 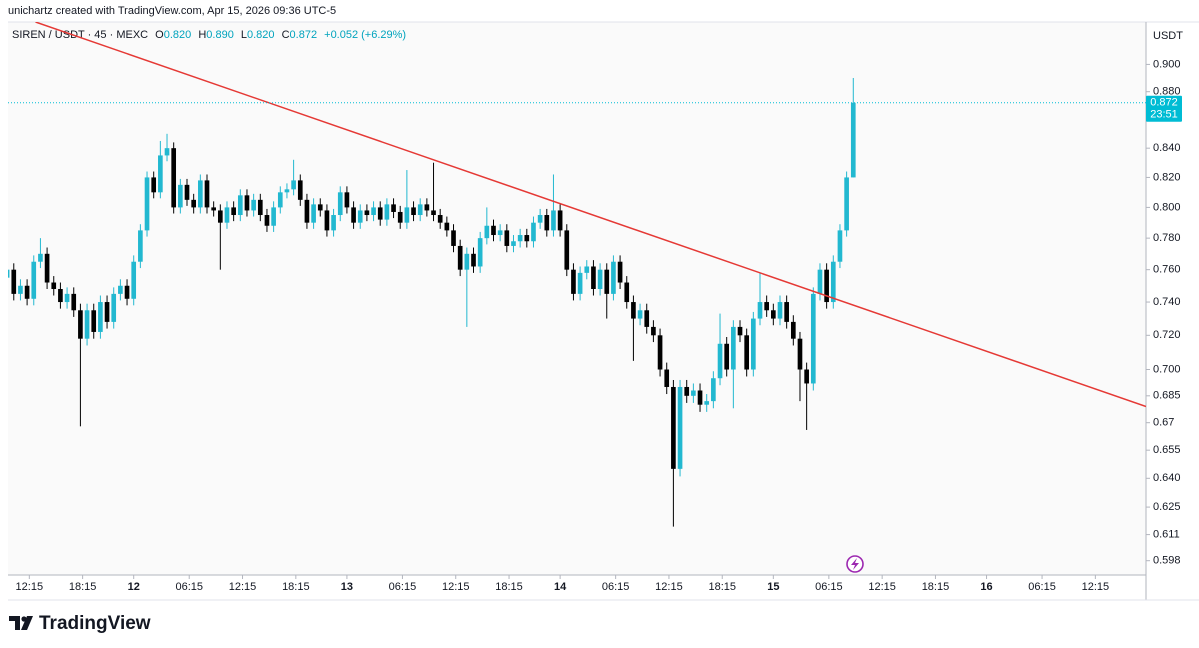 What do you see at coordinates (244, 35) in the screenshot?
I see `legend-low-label: L` at bounding box center [244, 35].